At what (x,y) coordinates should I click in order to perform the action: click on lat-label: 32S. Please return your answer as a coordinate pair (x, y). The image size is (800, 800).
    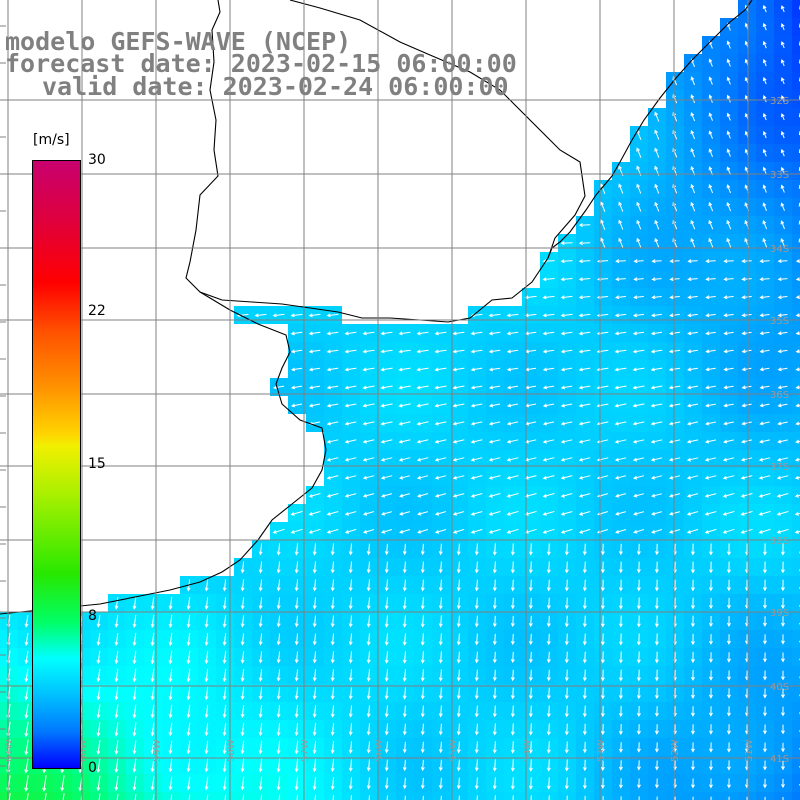
    Looking at the image, I should click on (779, 101).